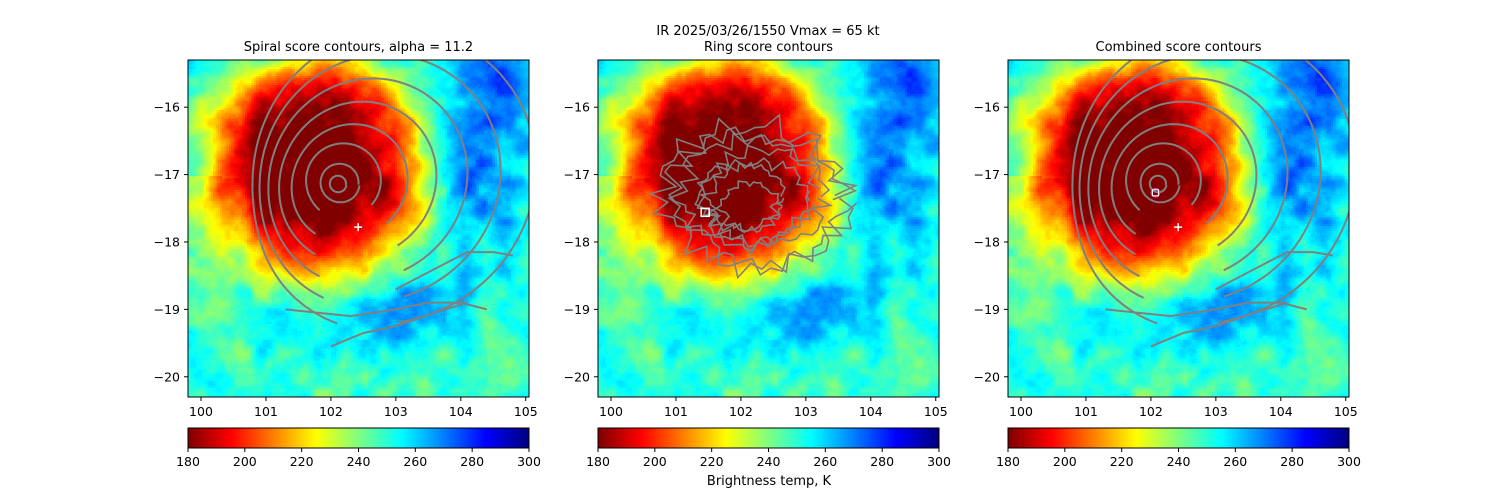  What do you see at coordinates (769, 481) in the screenshot?
I see `colorbar-label: Brightness temp, K` at bounding box center [769, 481].